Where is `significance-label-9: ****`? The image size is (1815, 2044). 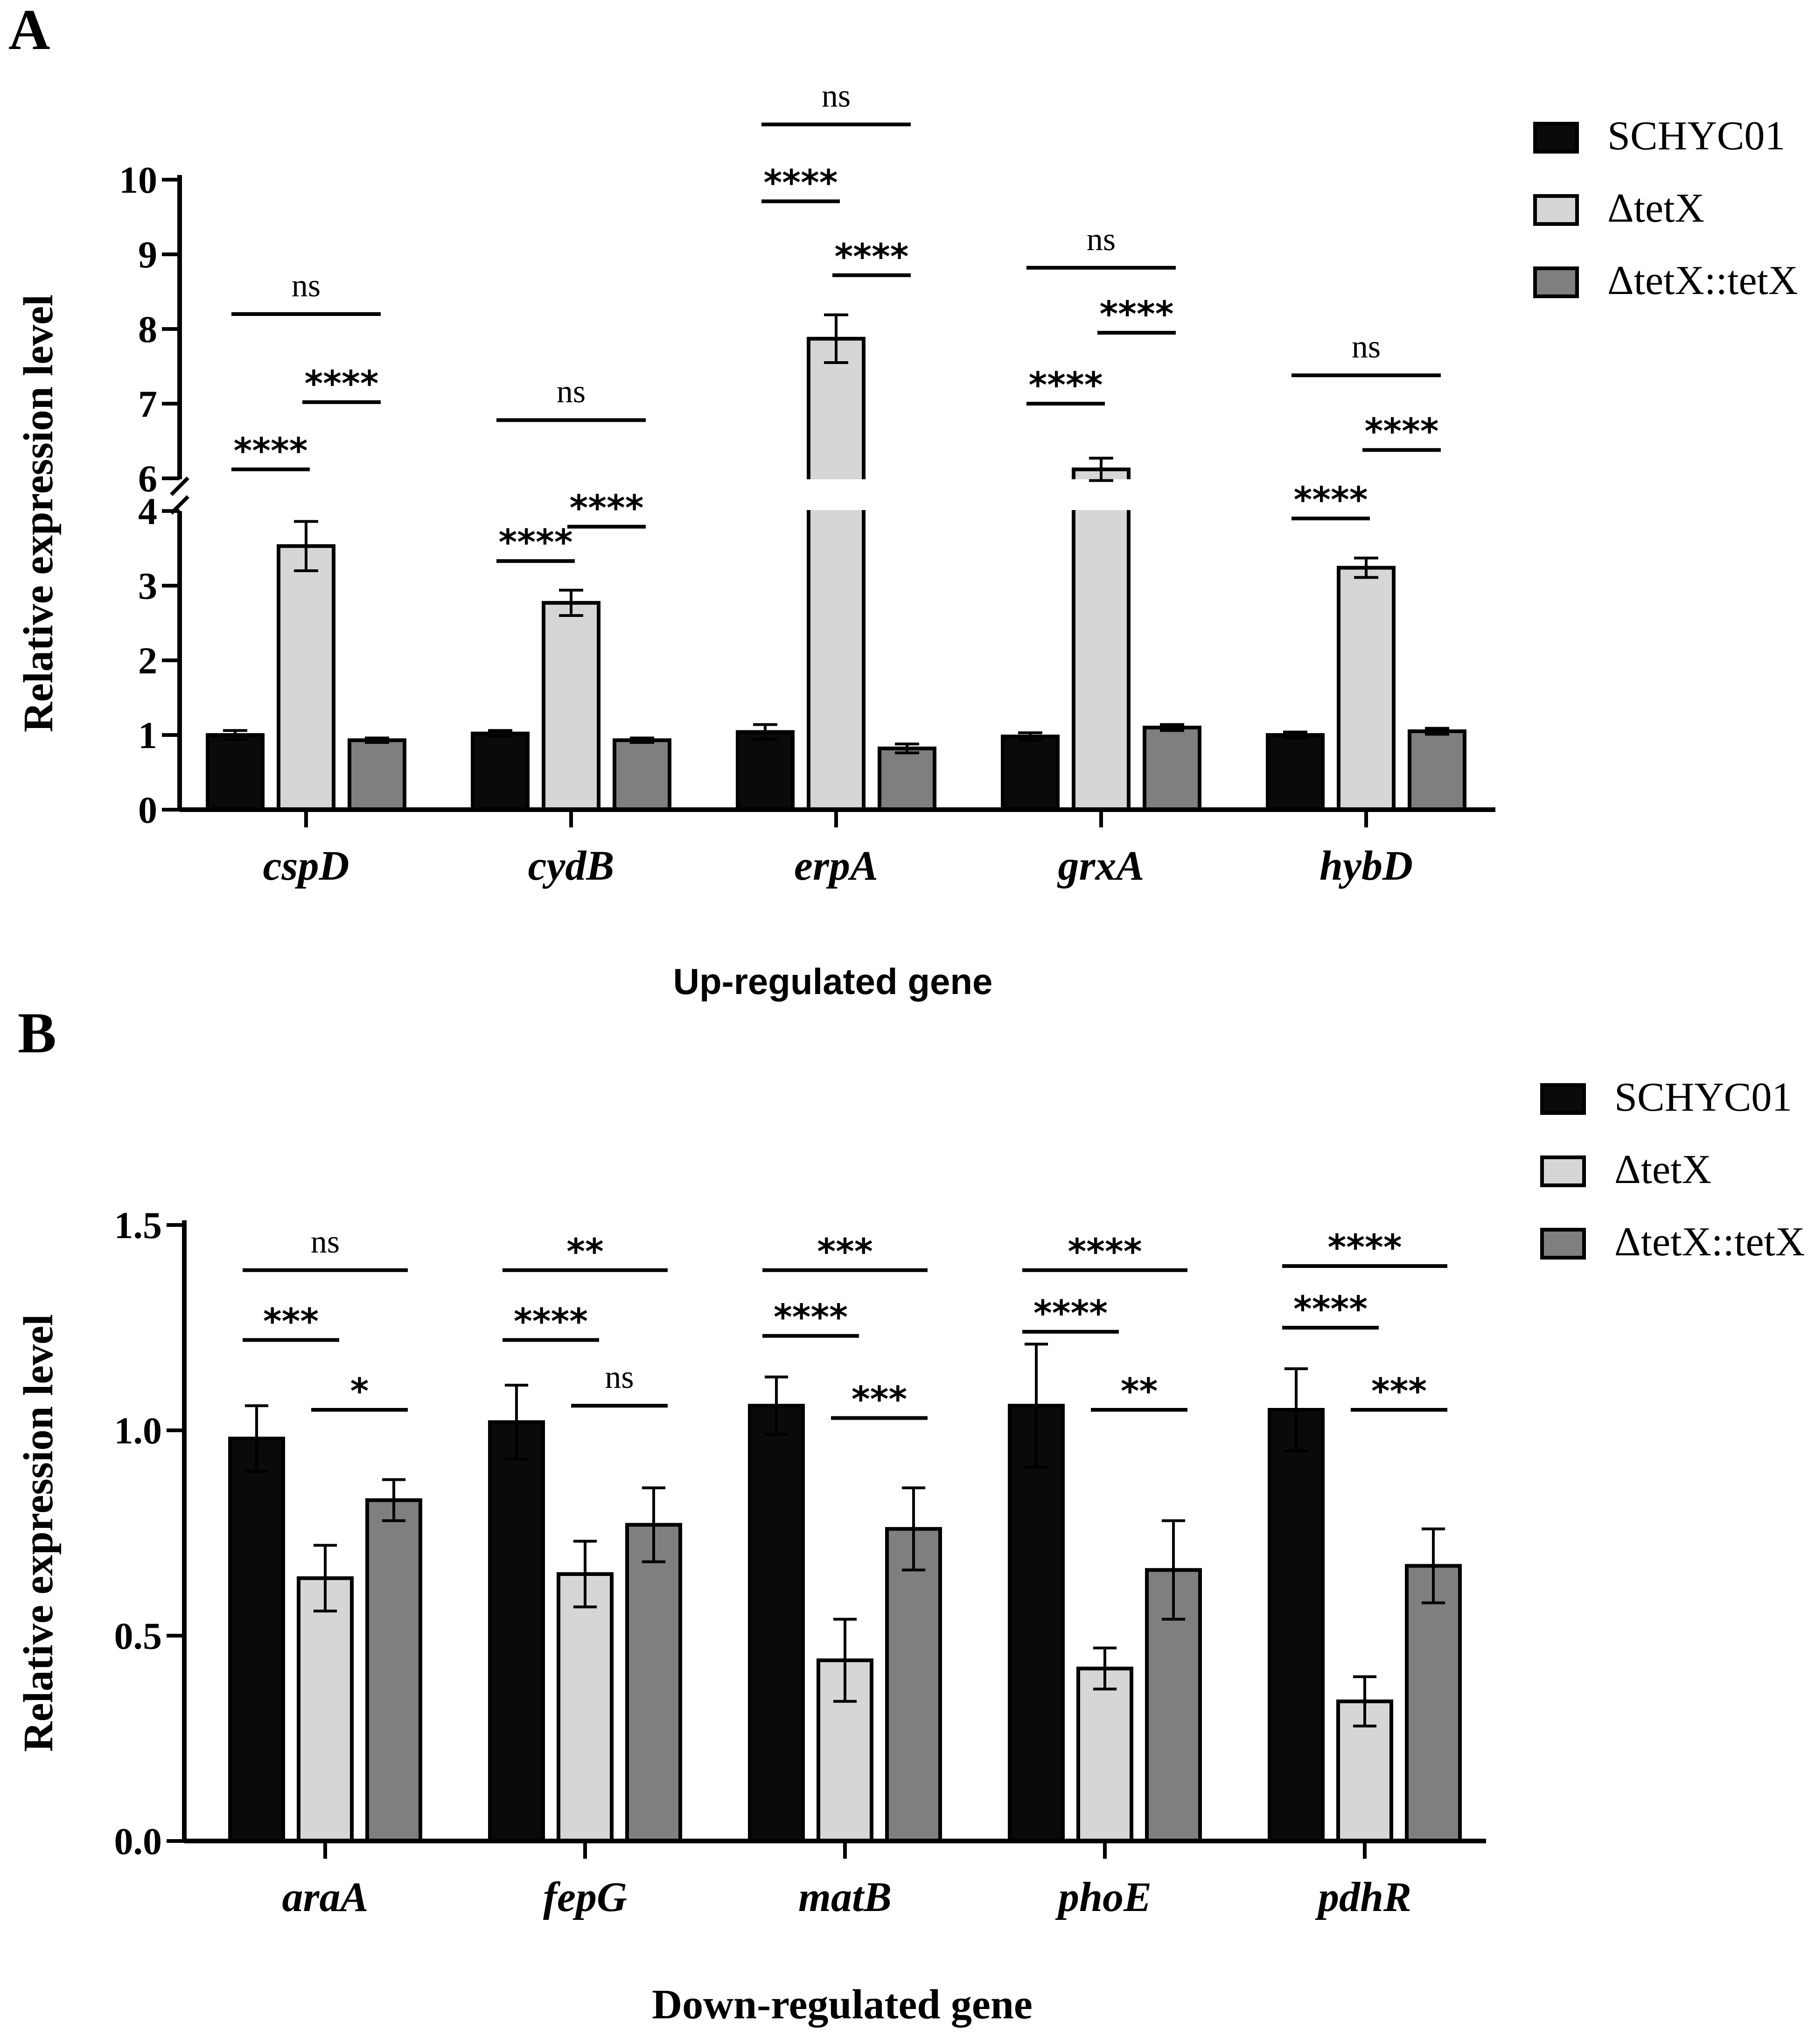 significance-label-9: **** is located at coordinates (1105, 1251).